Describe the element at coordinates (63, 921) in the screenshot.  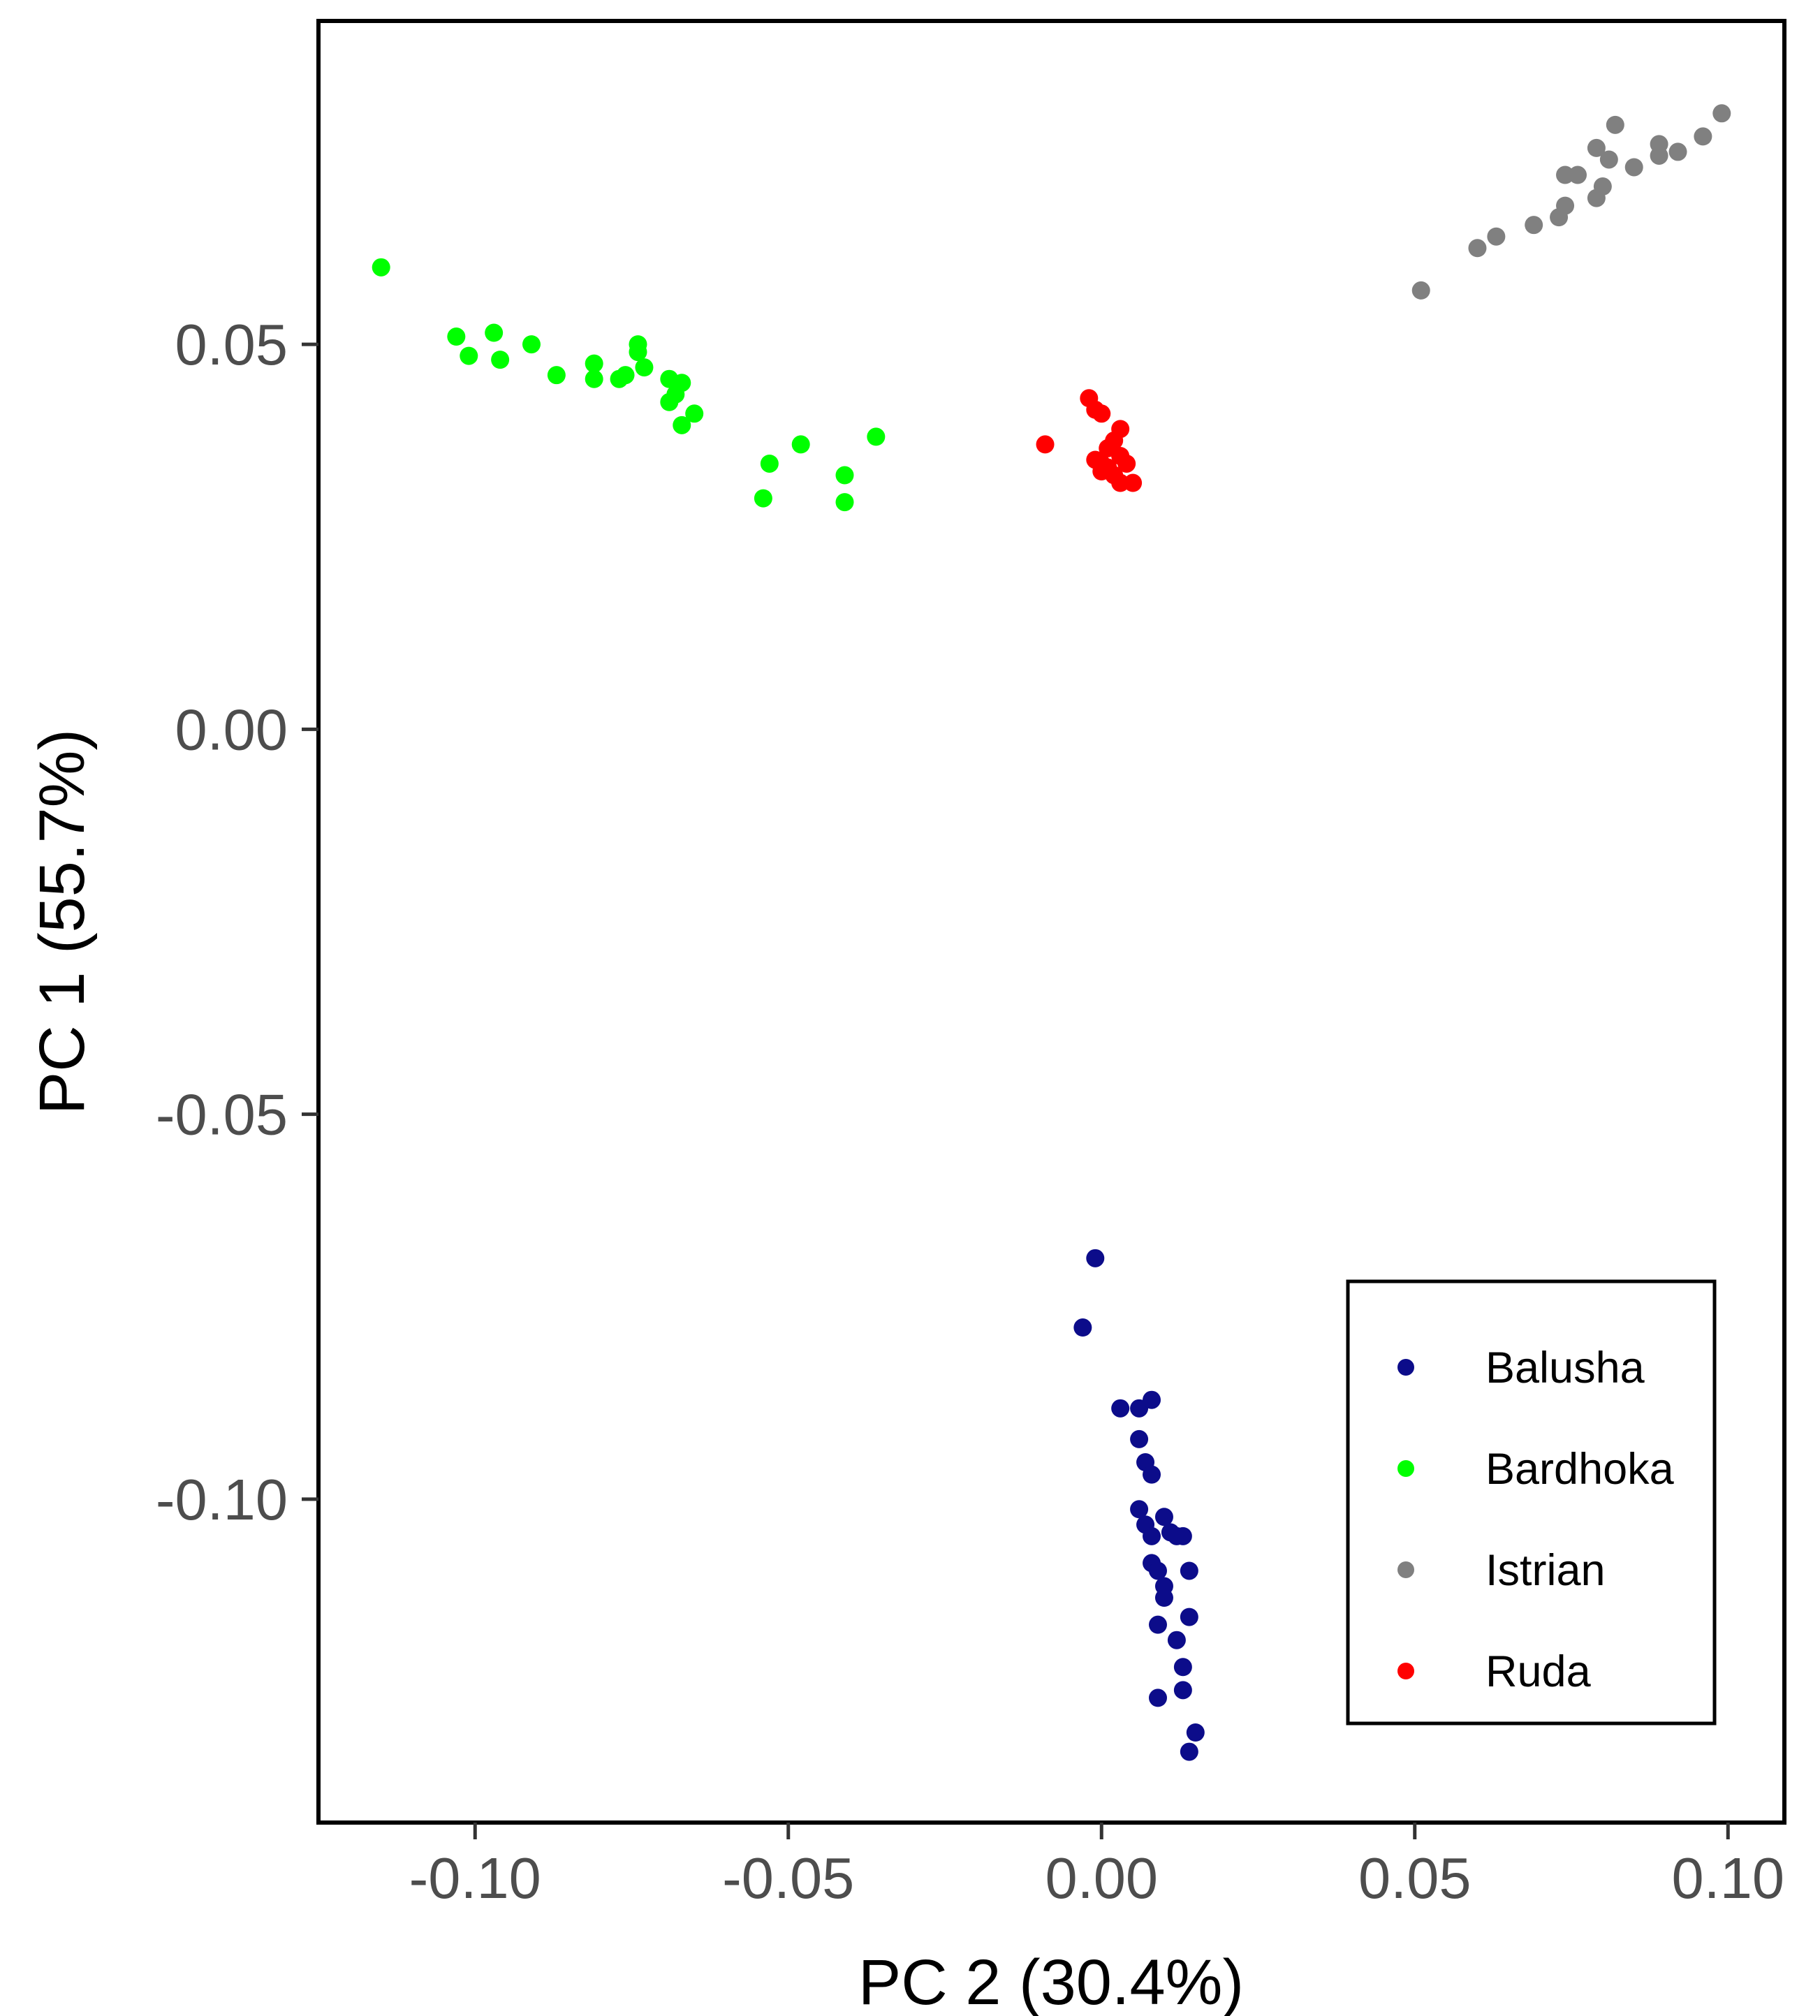
I see `y-axis-title: PC 1 (55.7%)` at that location.